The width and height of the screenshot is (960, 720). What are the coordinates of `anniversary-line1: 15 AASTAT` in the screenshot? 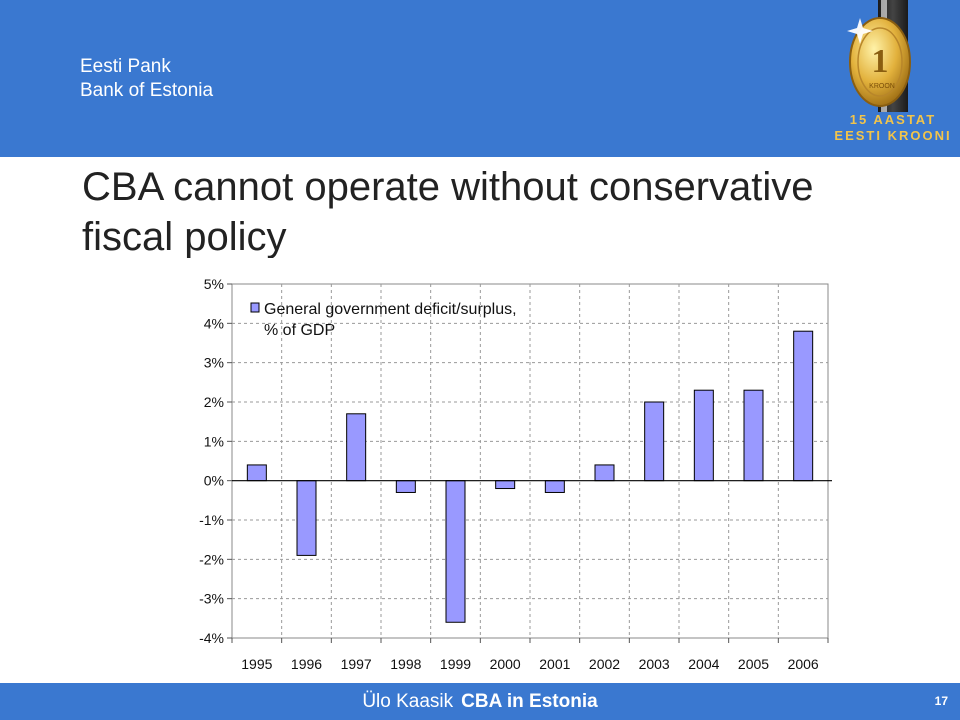 It's located at (893, 119).